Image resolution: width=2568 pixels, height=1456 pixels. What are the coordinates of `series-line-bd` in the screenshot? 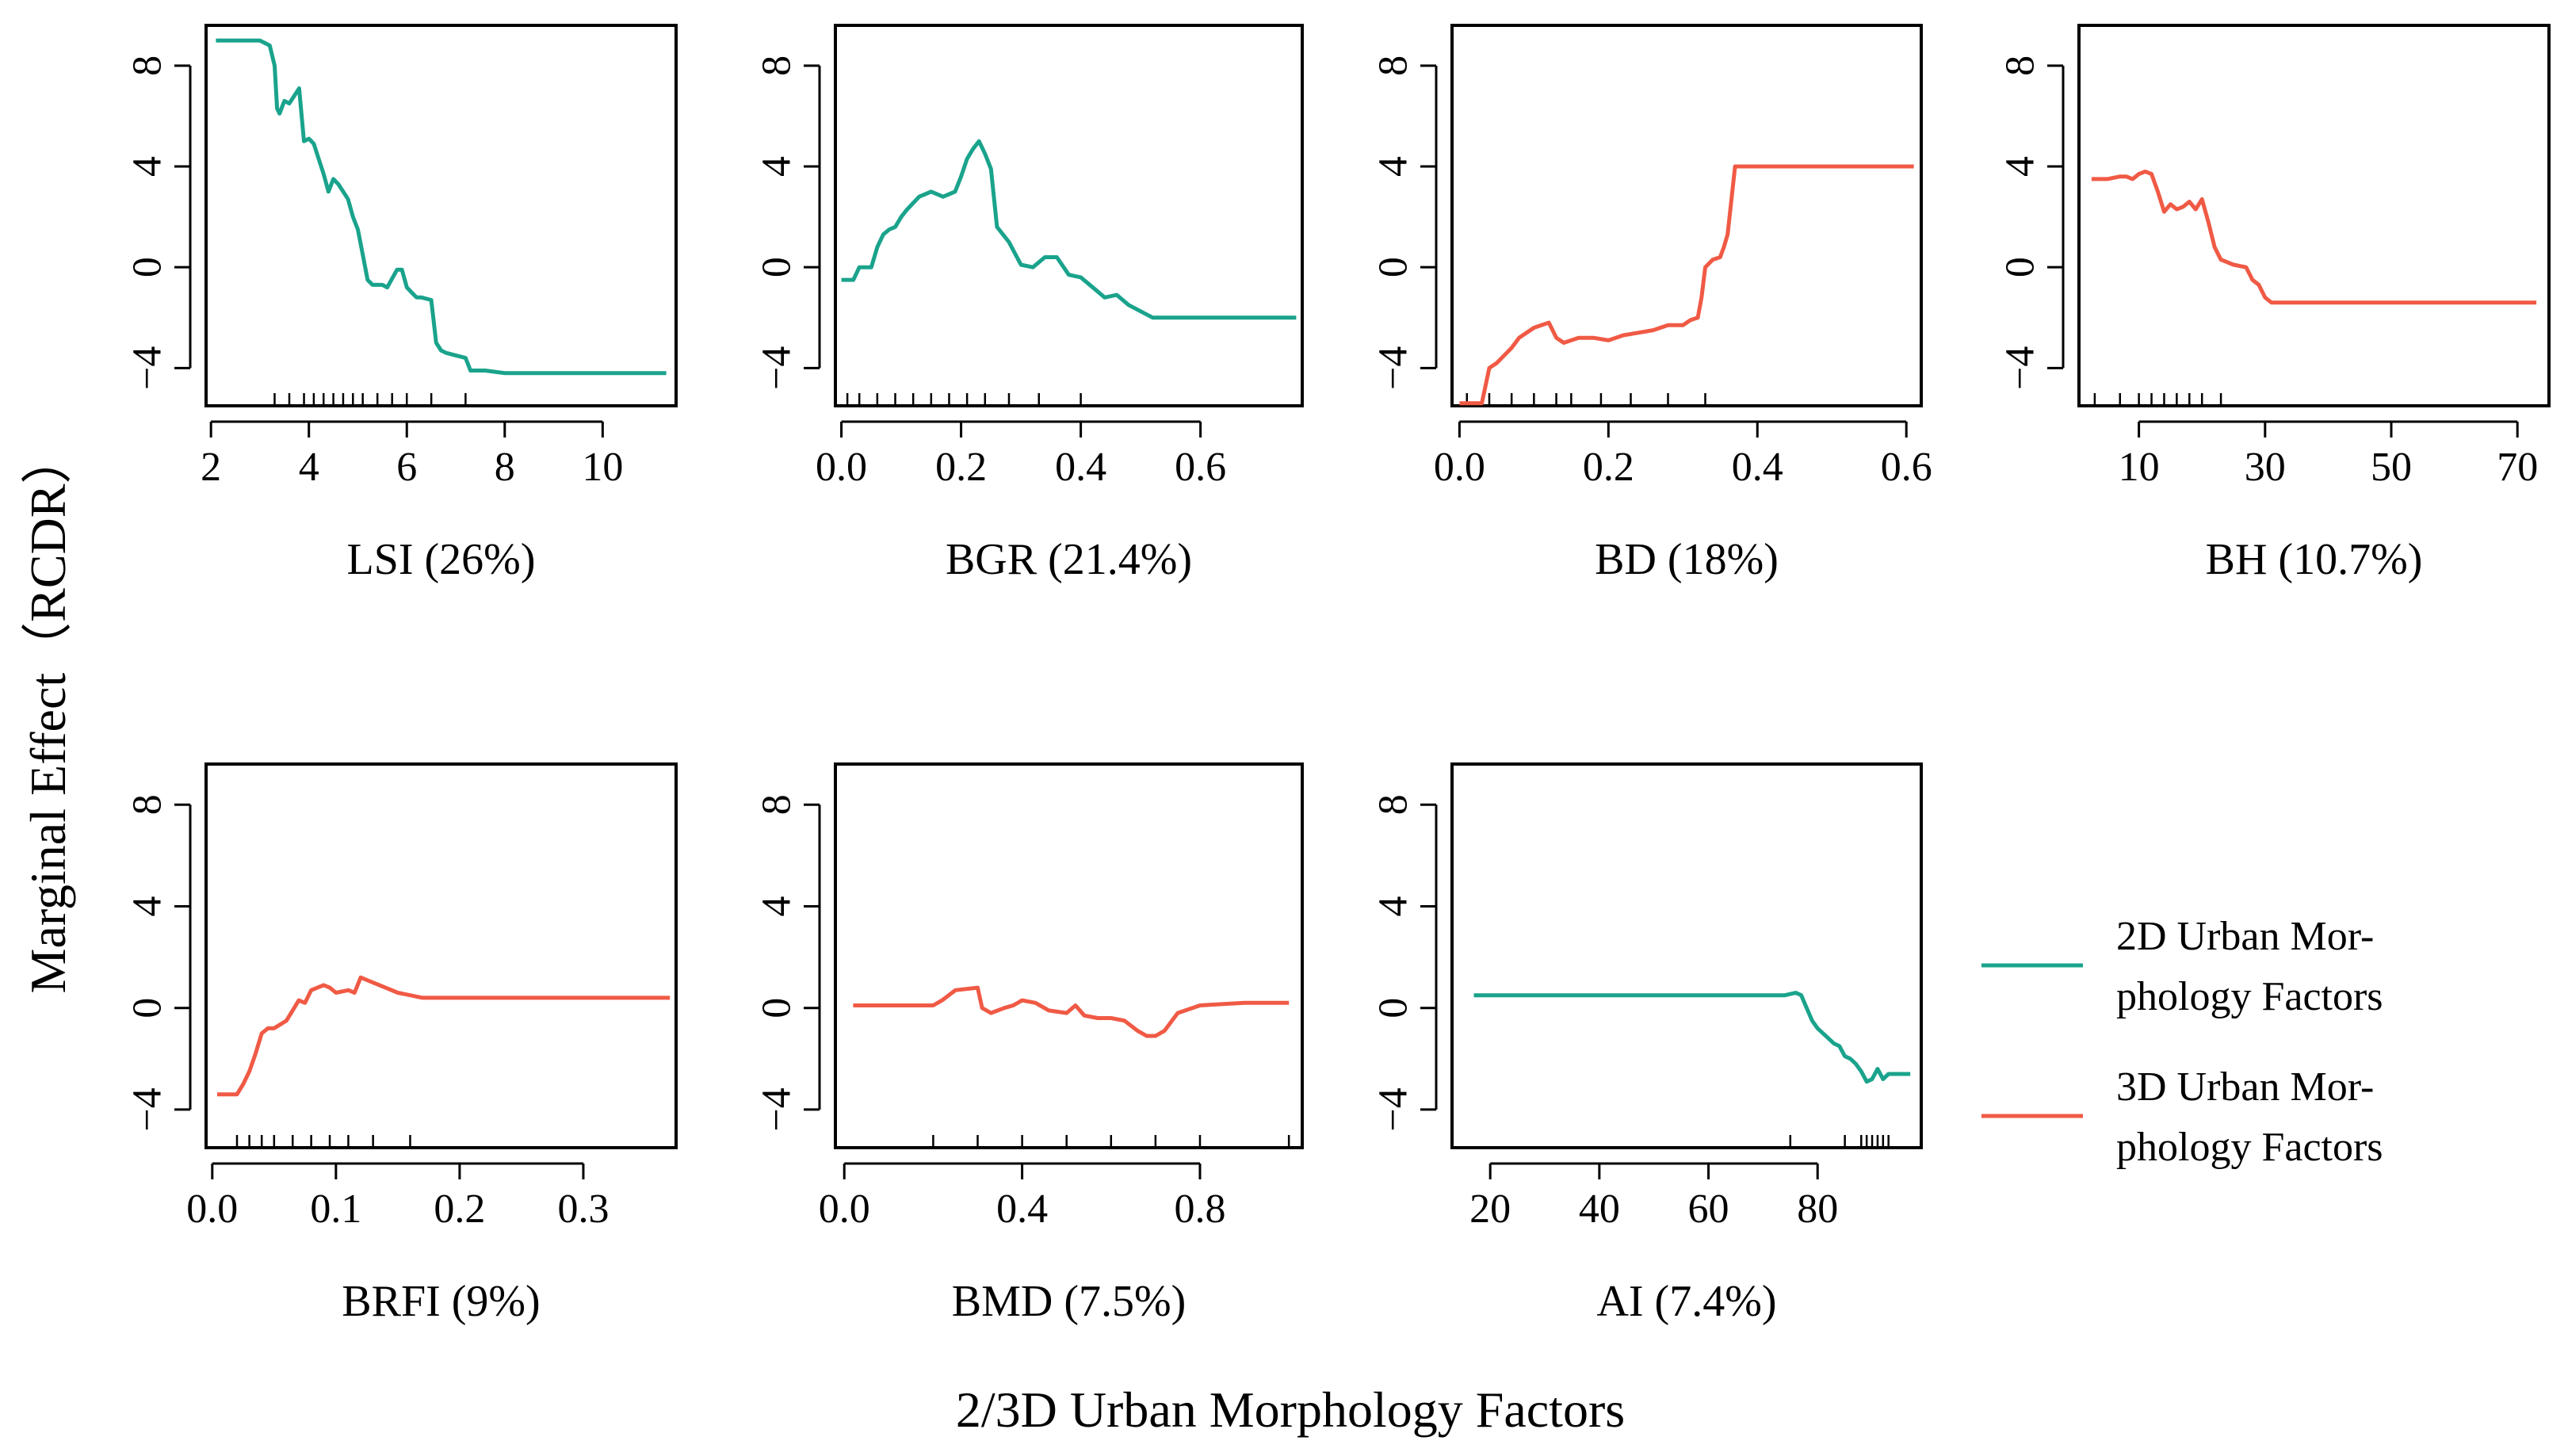 It's located at (1687, 285).